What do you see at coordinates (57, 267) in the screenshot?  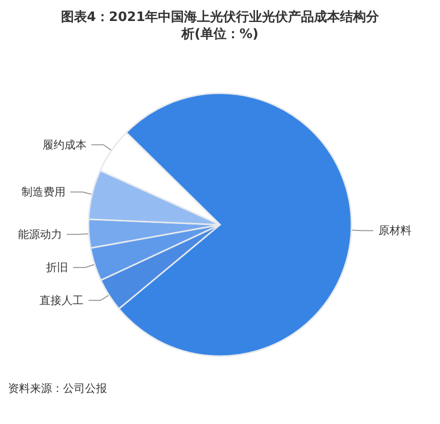 I see `slice-label: 折旧` at bounding box center [57, 267].